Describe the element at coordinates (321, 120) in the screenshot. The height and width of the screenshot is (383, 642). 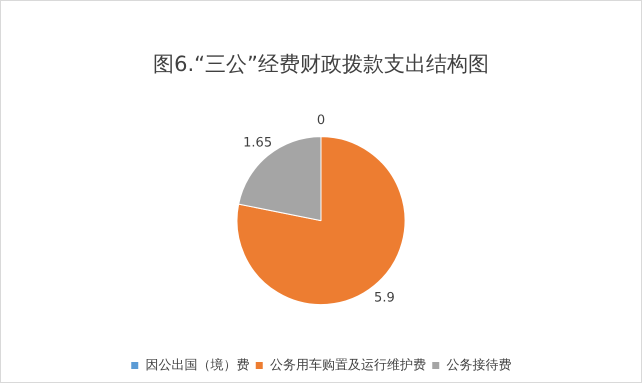
I see `text: 0` at that location.